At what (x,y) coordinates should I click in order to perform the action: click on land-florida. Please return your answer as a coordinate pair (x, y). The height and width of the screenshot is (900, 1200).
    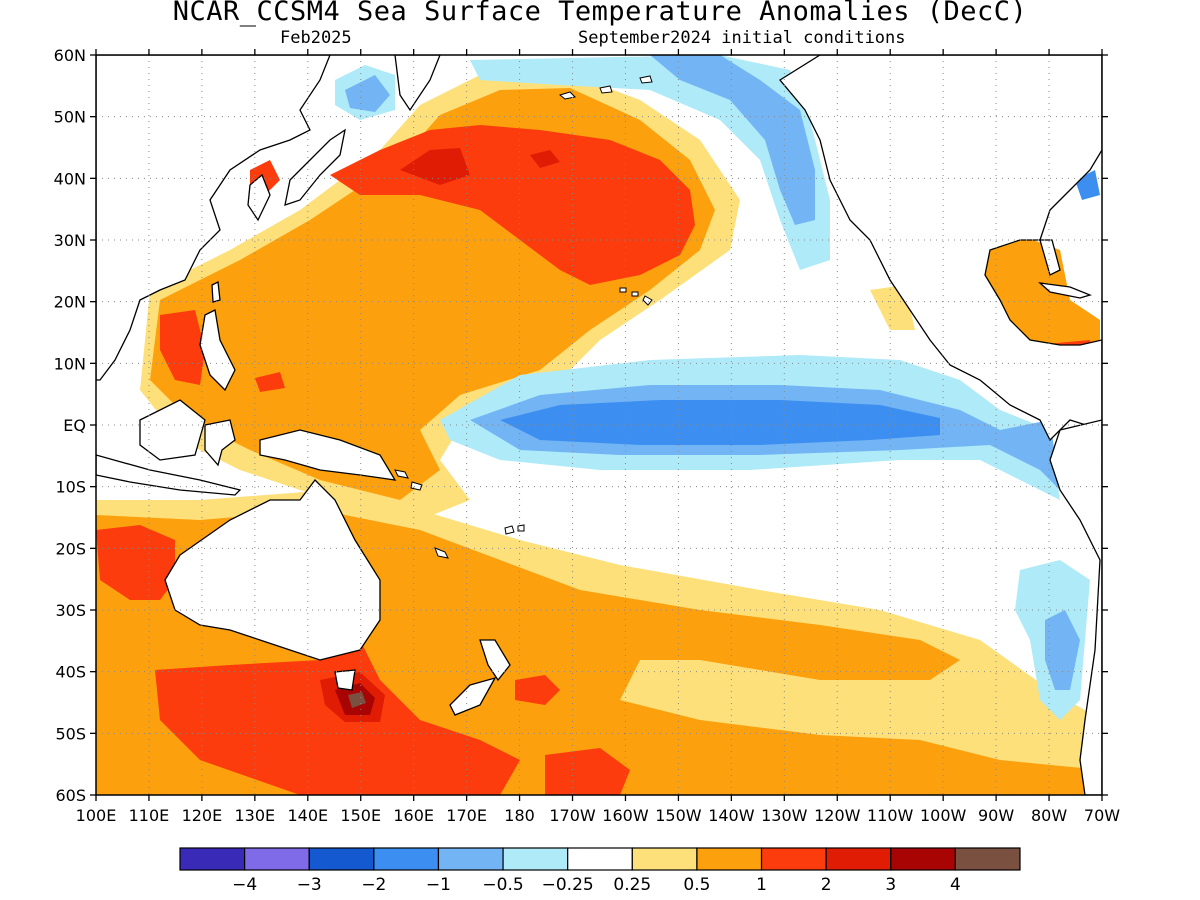
    Looking at the image, I should click on (1050, 257).